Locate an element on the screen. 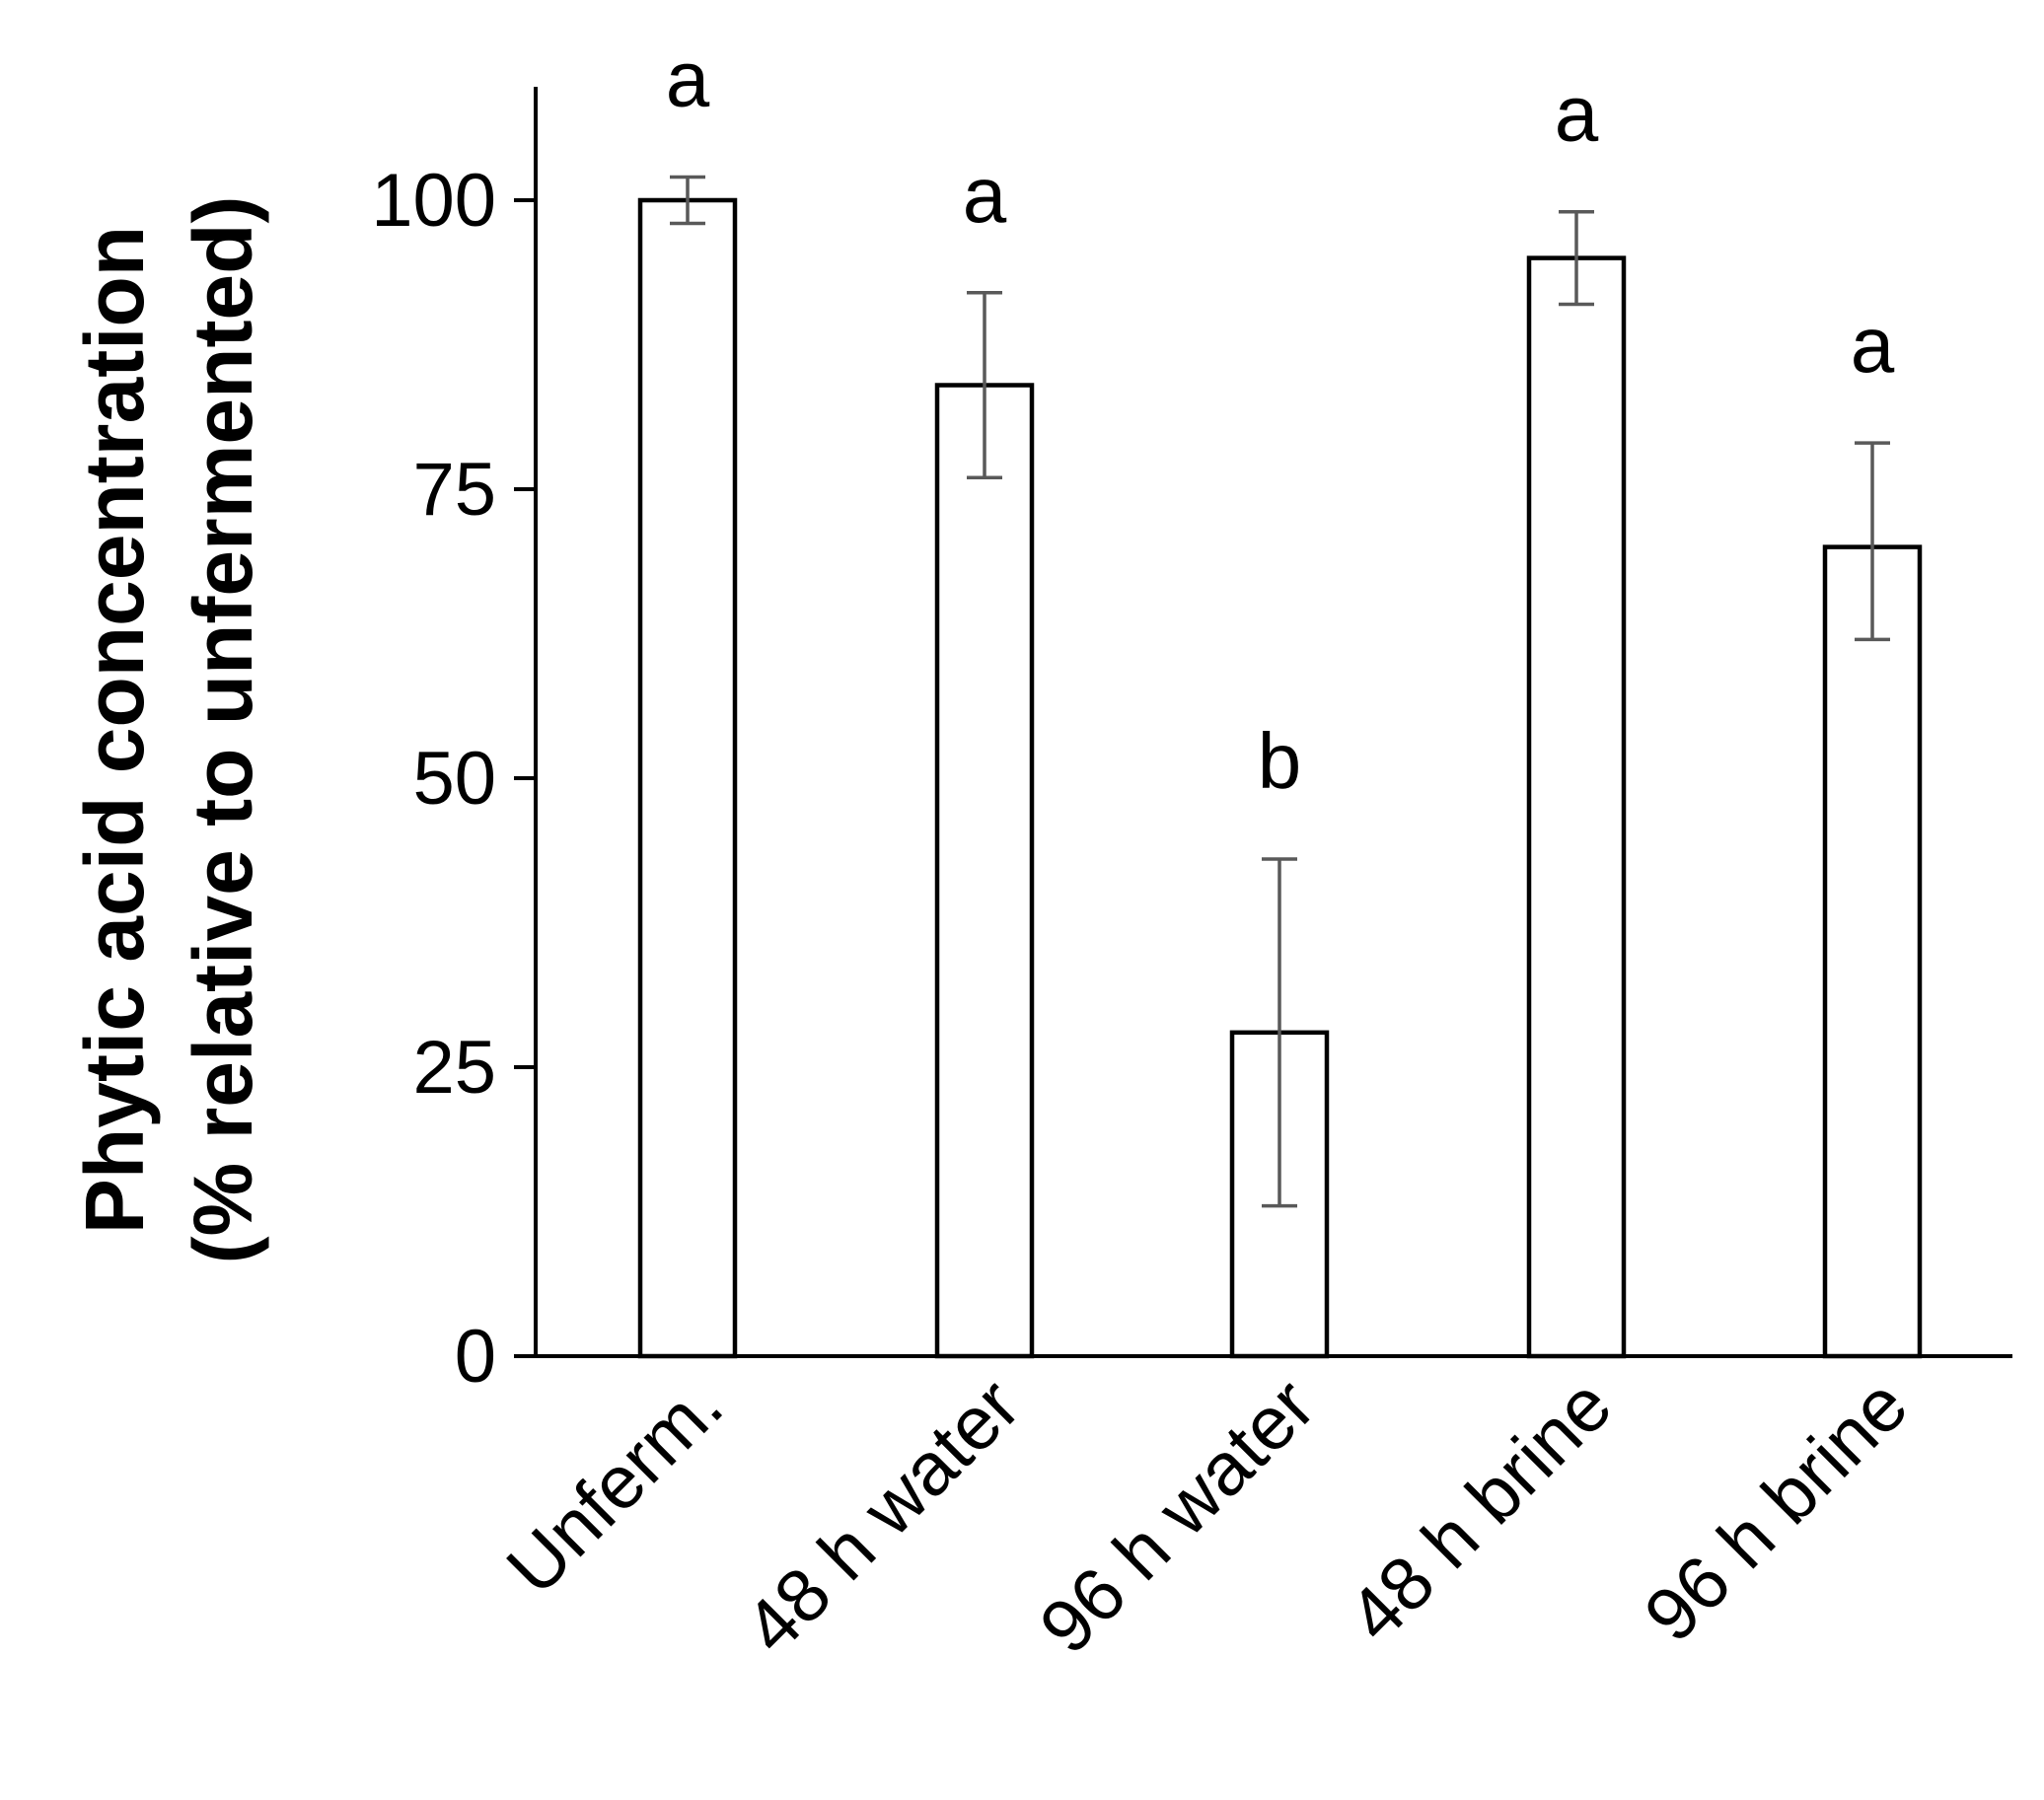 This screenshot has width=2044, height=1800. y-axis-title-line: Phytic acid concentration is located at coordinates (115, 730).